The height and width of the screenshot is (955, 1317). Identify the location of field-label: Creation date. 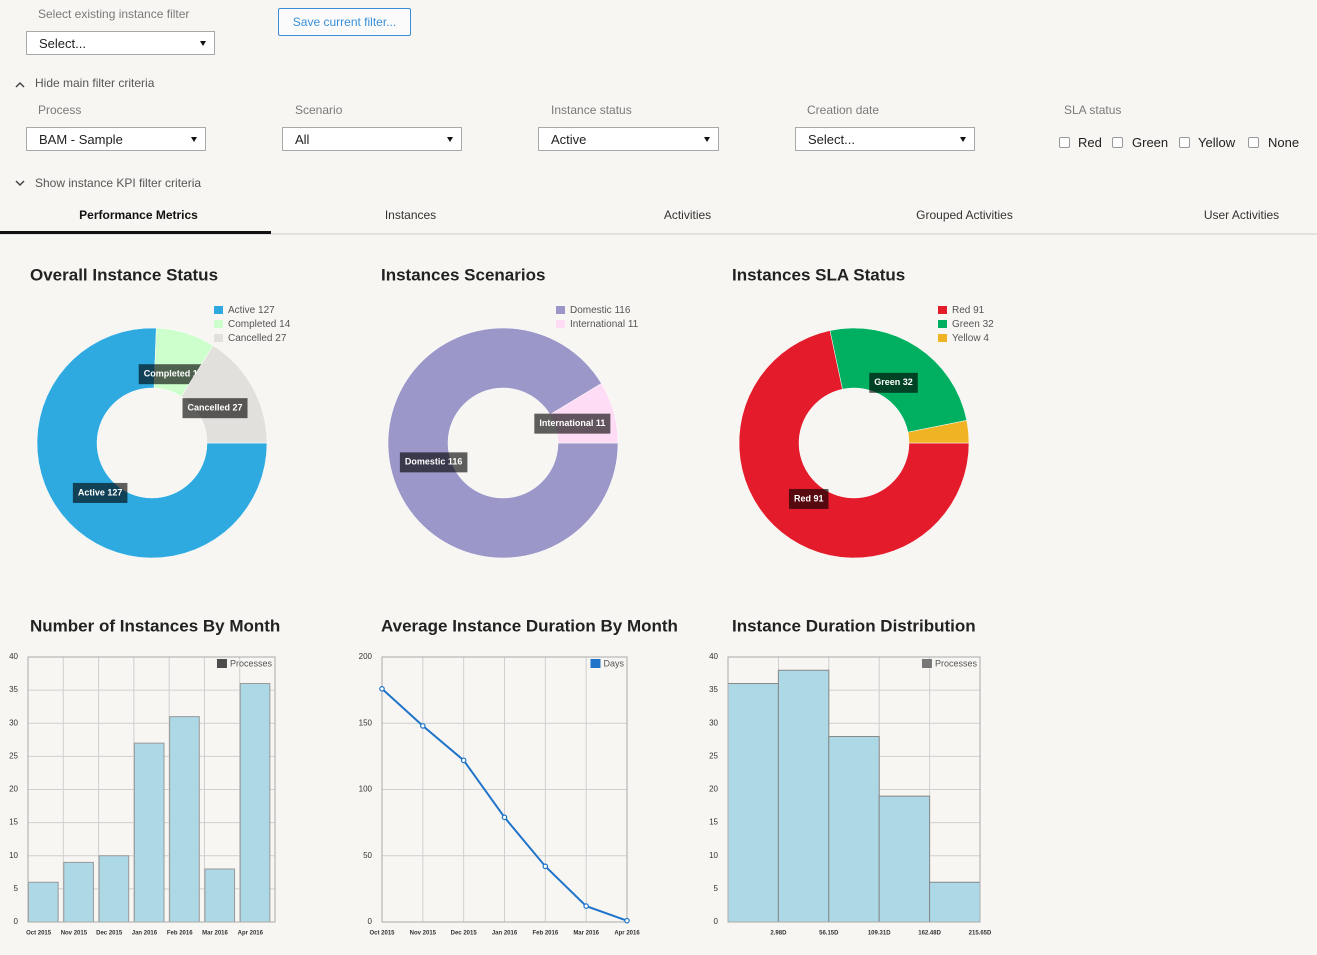
(843, 110).